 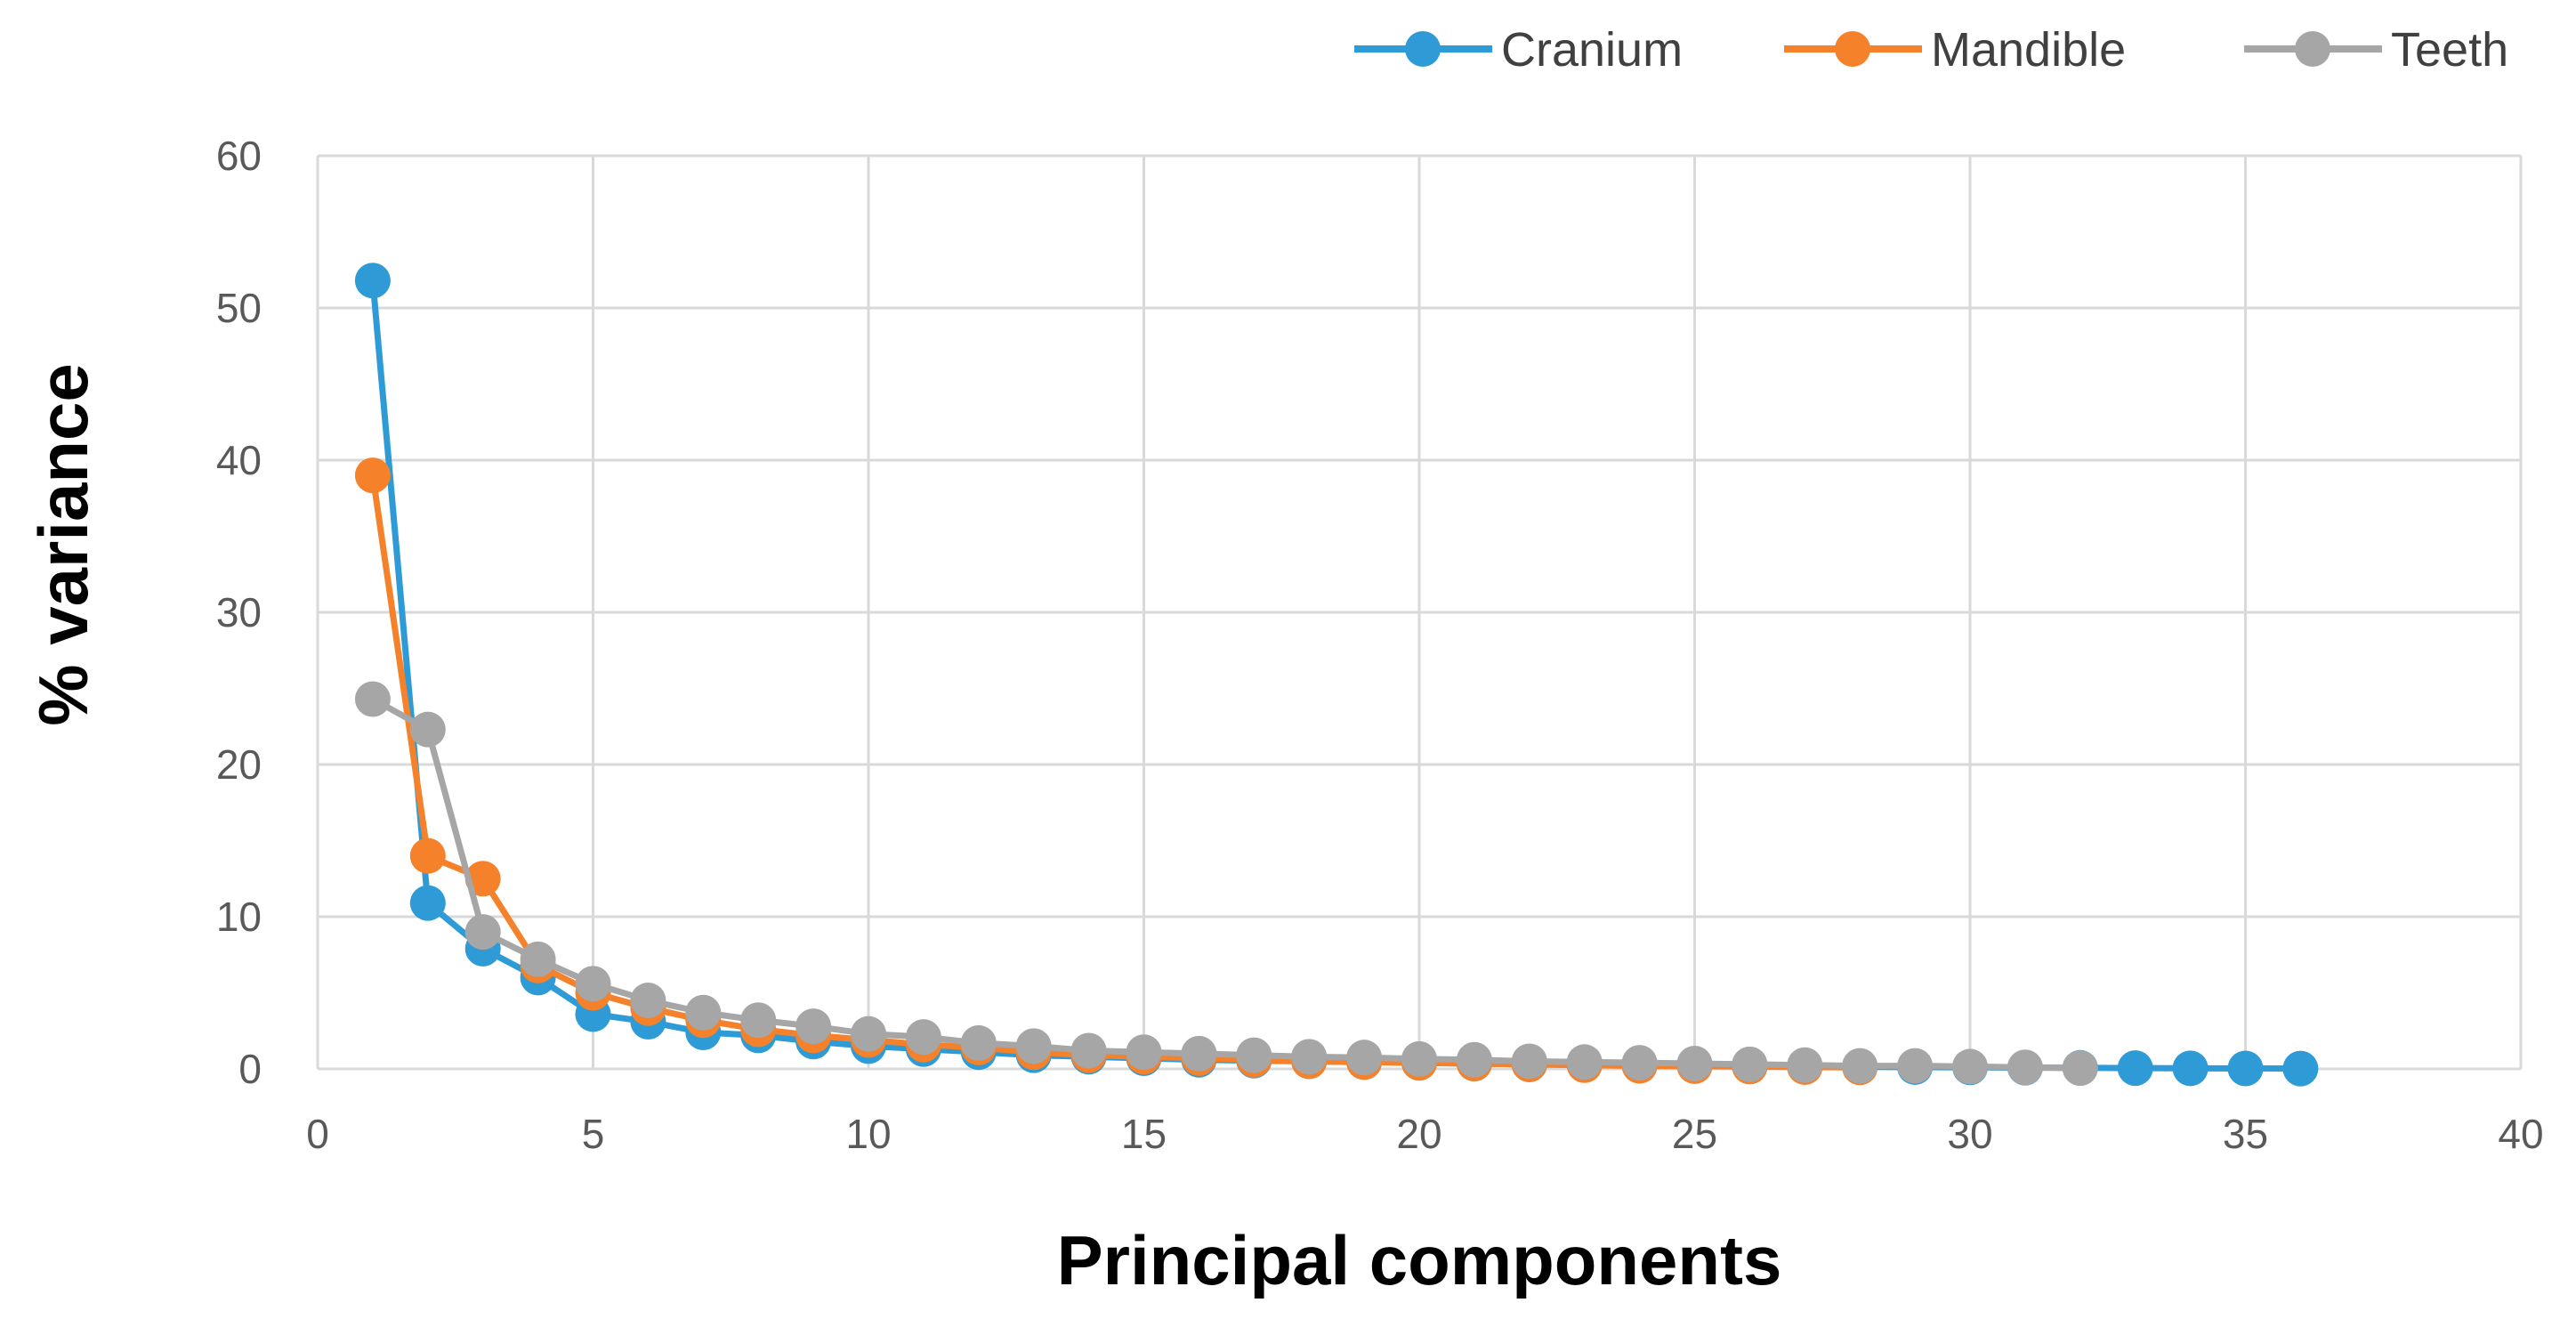 I want to click on legend-marker-teeth, so click(x=2312, y=49).